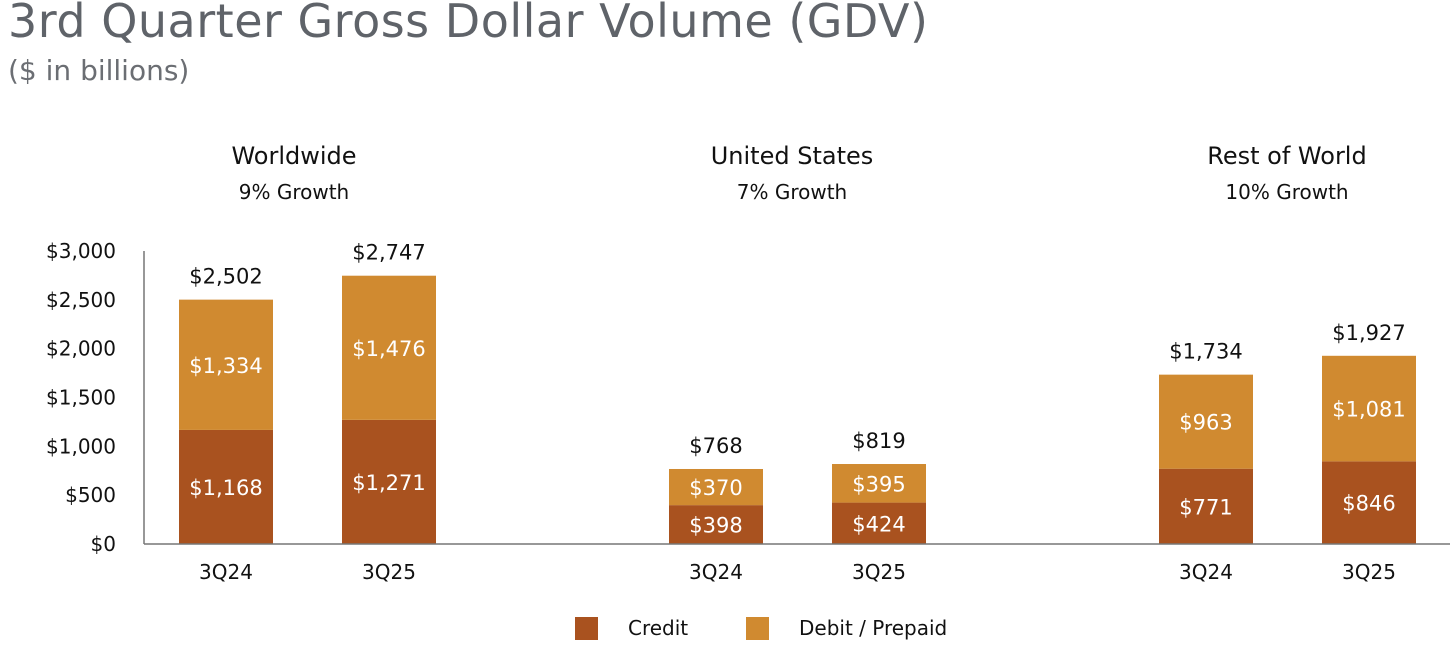  What do you see at coordinates (1286, 156) in the screenshot?
I see `group-title-rest-of-world: Rest of World` at bounding box center [1286, 156].